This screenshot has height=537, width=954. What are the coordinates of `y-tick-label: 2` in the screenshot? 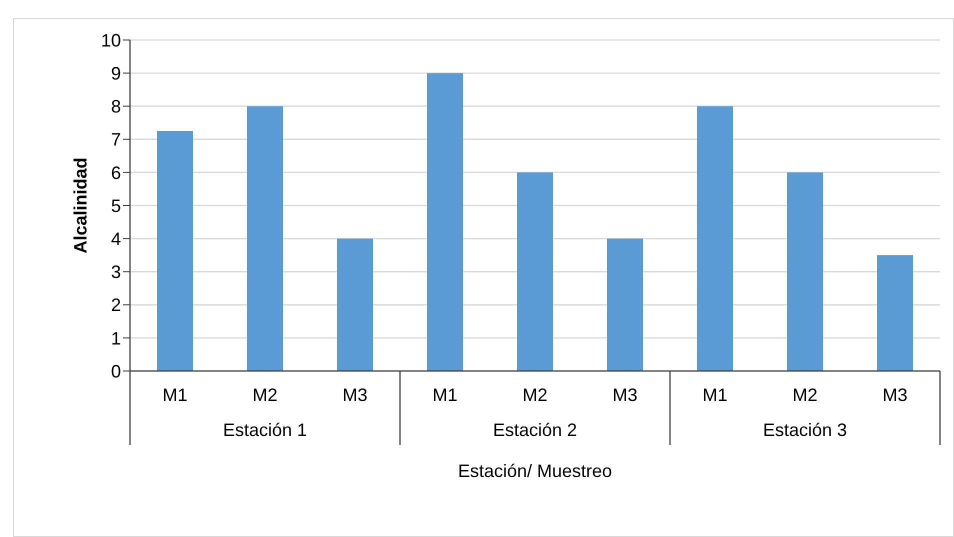 It's located at (115, 305).